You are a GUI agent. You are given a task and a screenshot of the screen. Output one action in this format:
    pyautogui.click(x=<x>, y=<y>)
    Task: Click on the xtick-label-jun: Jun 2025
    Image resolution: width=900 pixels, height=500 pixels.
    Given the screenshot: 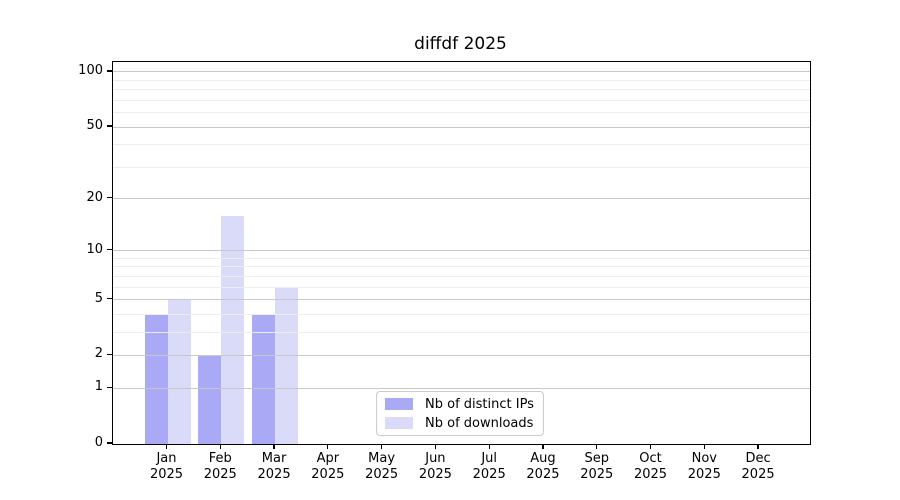 What is the action you would take?
    pyautogui.click(x=435, y=467)
    